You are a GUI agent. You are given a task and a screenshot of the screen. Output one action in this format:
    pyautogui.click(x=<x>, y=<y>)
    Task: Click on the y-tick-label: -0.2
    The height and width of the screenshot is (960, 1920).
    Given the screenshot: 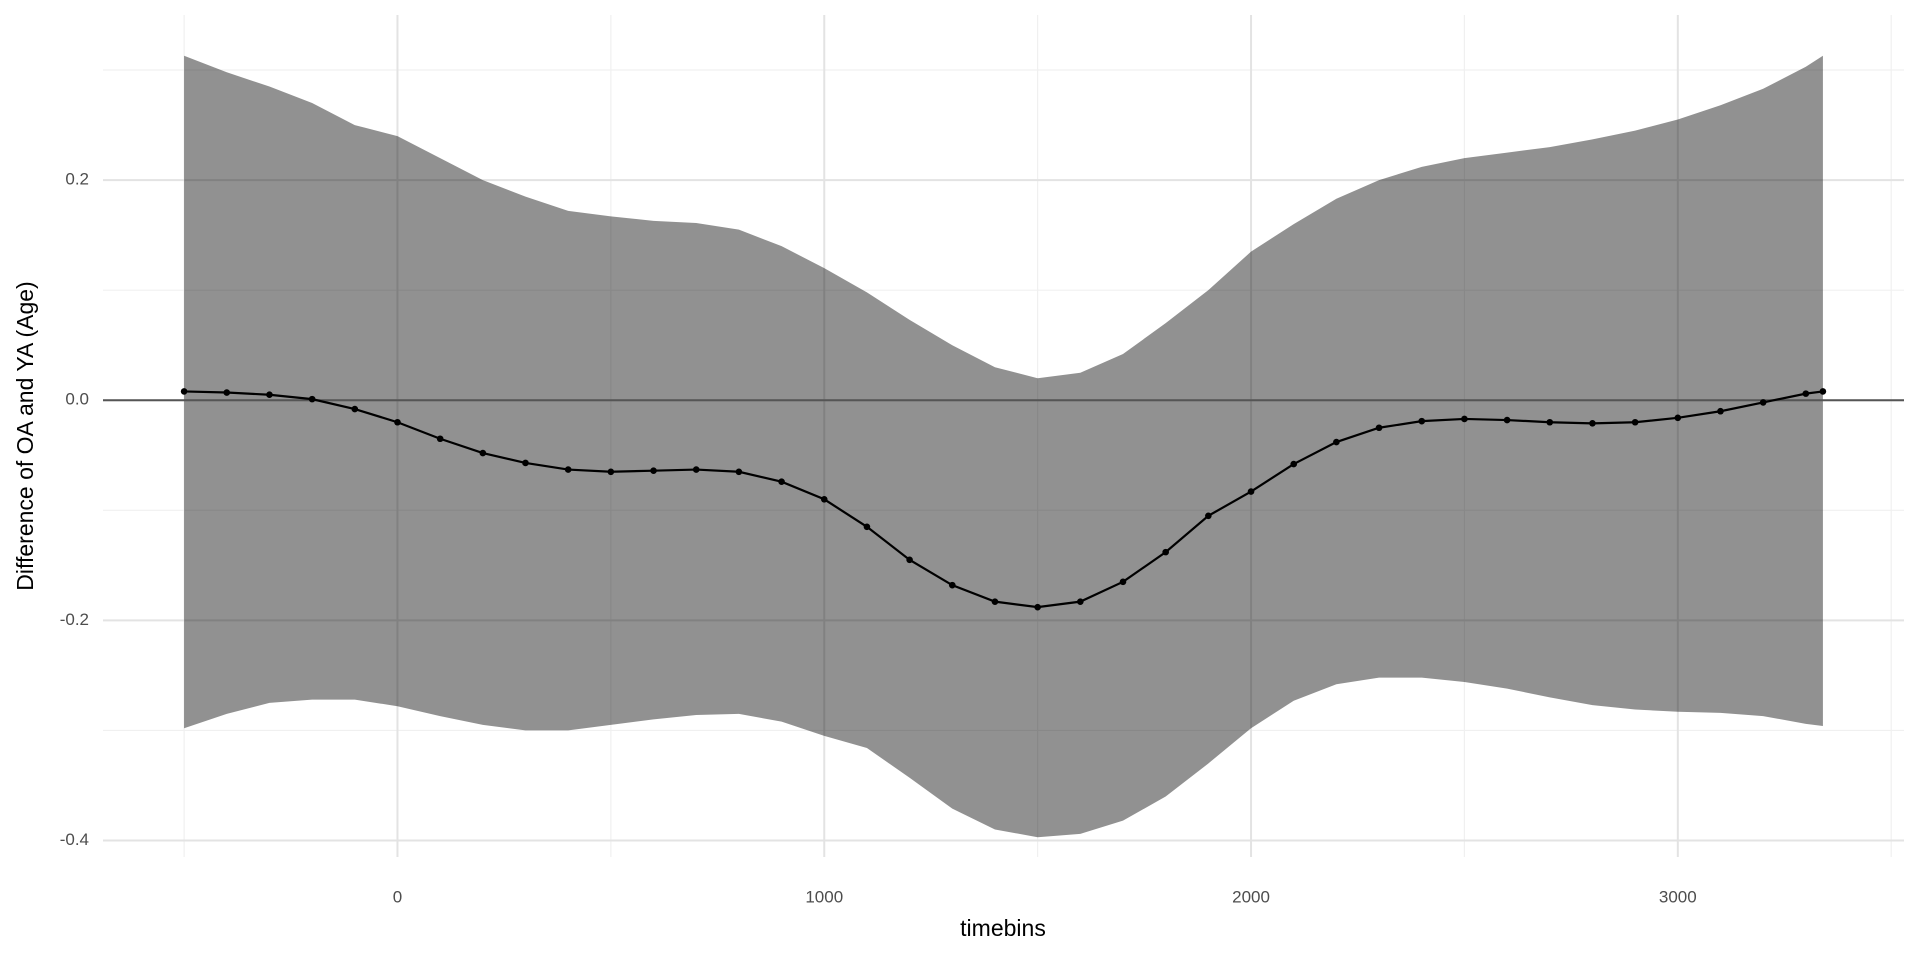 What is the action you would take?
    pyautogui.click(x=74, y=619)
    